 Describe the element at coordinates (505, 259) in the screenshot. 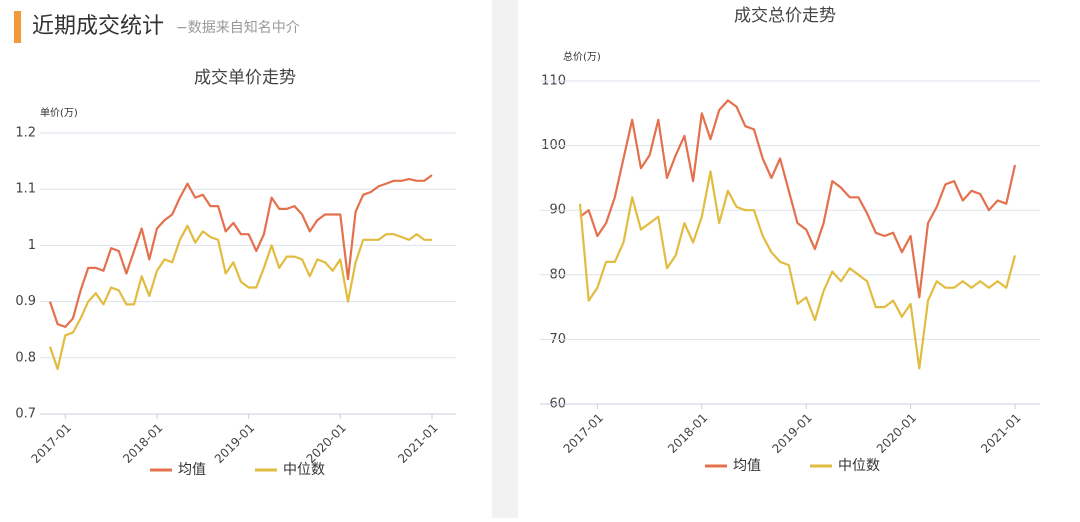

I see `divider` at that location.